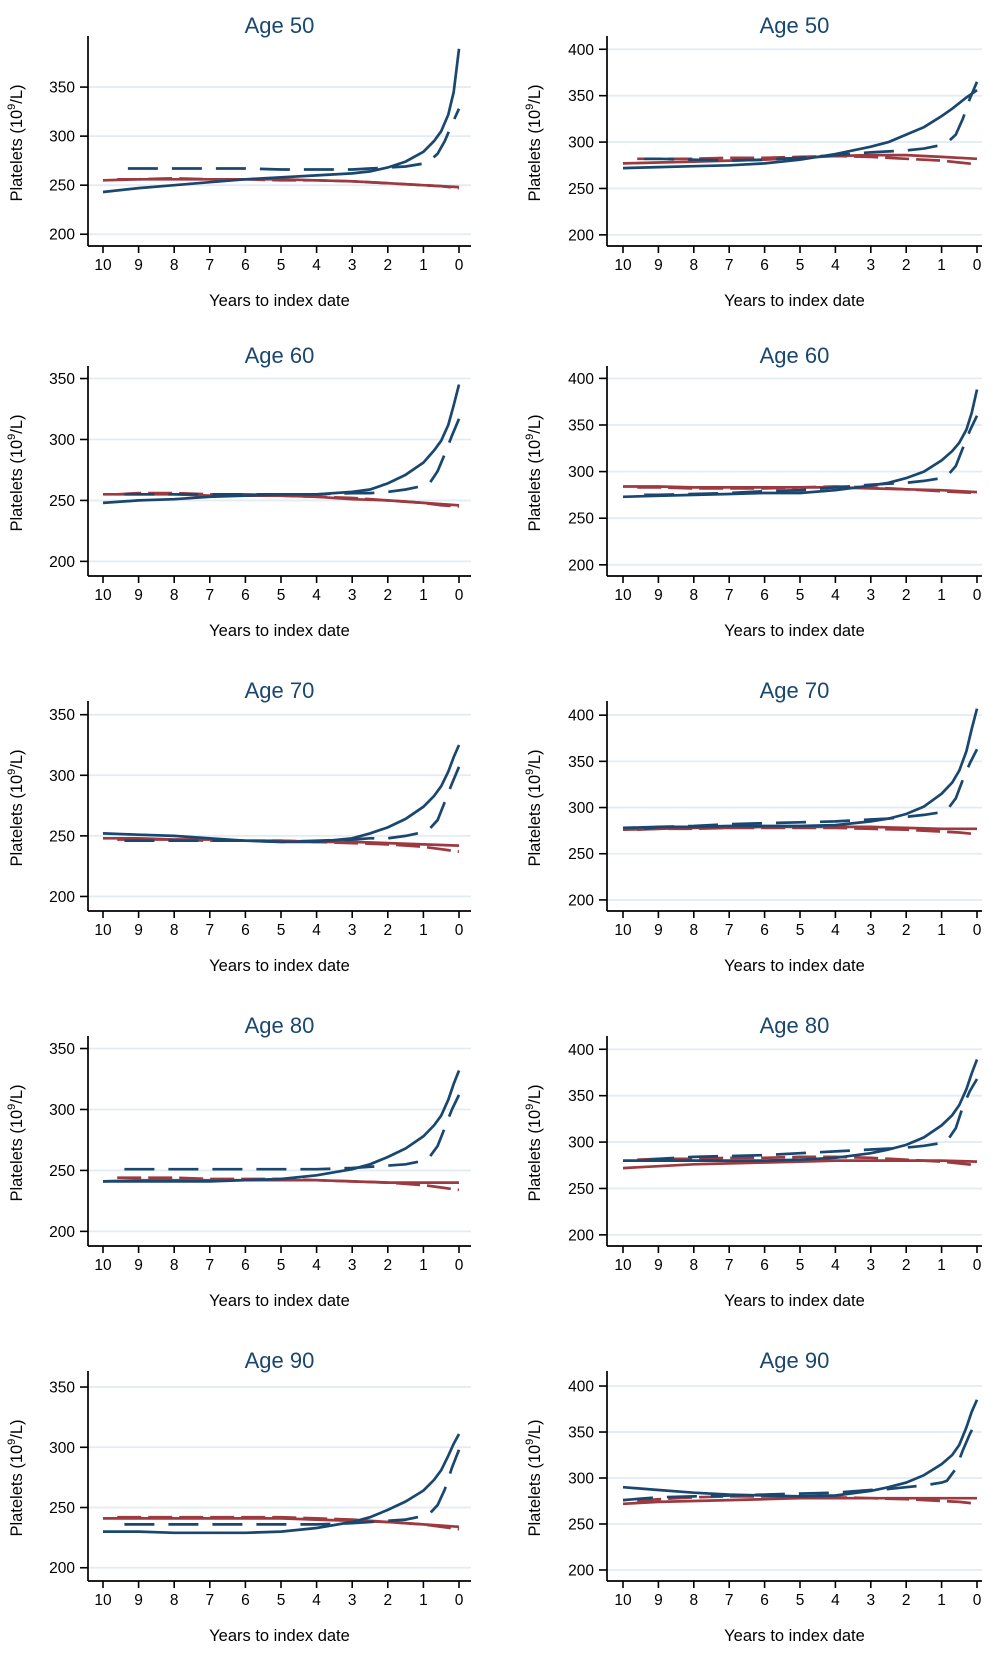 The width and height of the screenshot is (1000, 1657). I want to click on chart-title: Age 90, so click(280, 1360).